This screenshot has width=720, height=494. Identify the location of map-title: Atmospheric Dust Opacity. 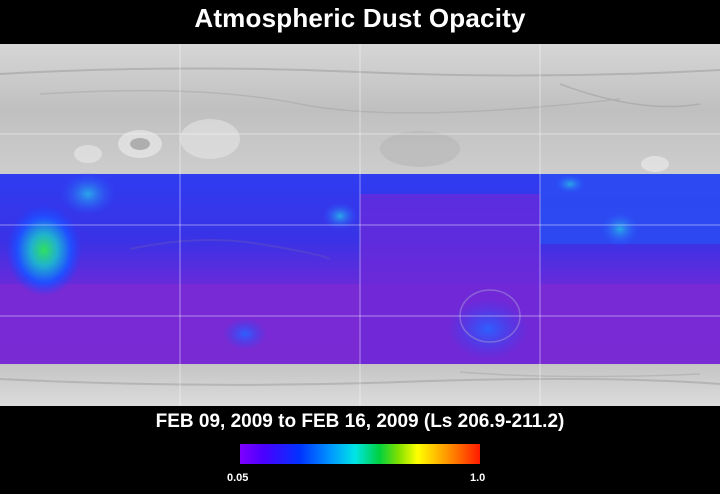
(360, 18).